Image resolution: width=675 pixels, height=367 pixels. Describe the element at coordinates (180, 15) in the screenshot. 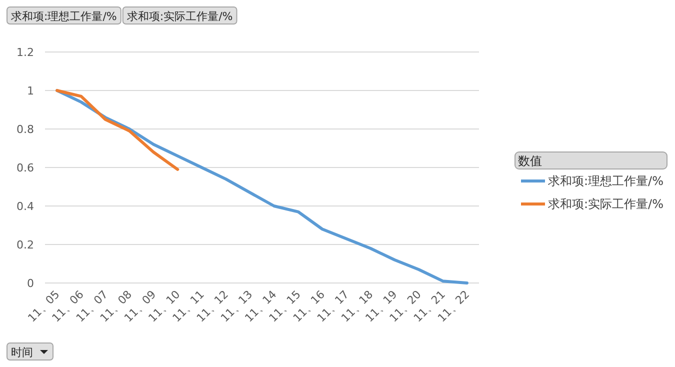

I see `button: 求和项:实际工作量/%` at that location.